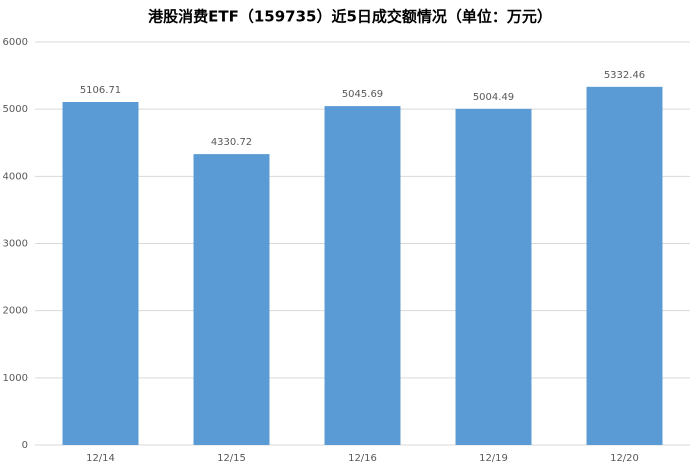 This screenshot has height=473, width=700. I want to click on data-label: 5332.46, so click(624, 75).